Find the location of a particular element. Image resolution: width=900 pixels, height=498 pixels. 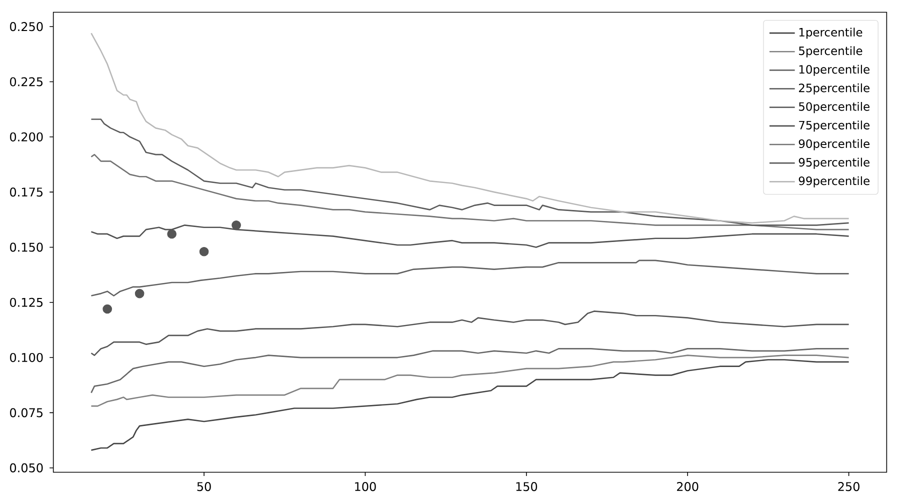

y-tick-label: 0.150 is located at coordinates (26, 247).